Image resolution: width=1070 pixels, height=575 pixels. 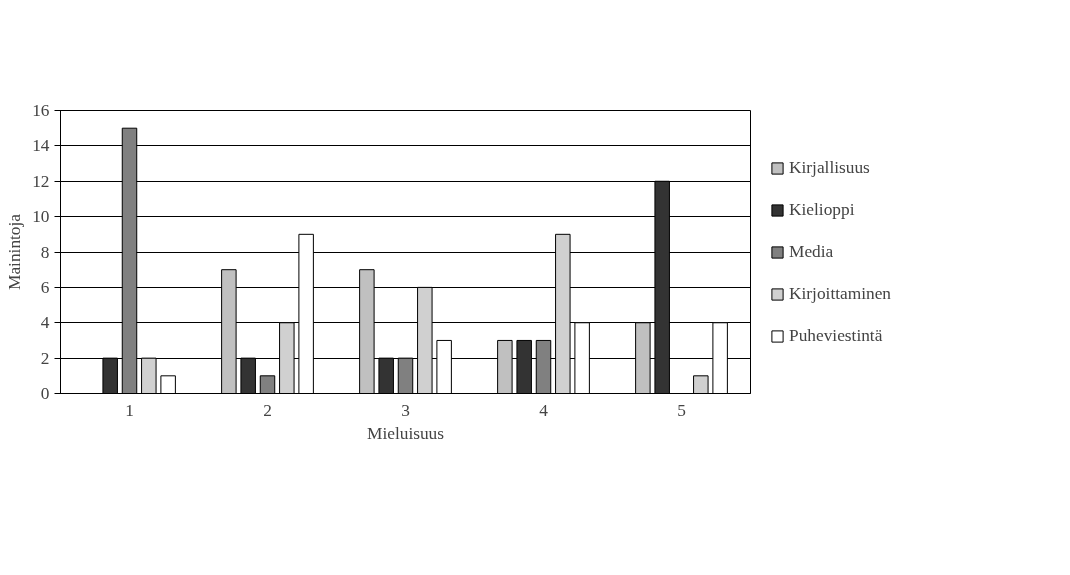 I want to click on legend-label: Kirjallisuus, so click(x=829, y=167).